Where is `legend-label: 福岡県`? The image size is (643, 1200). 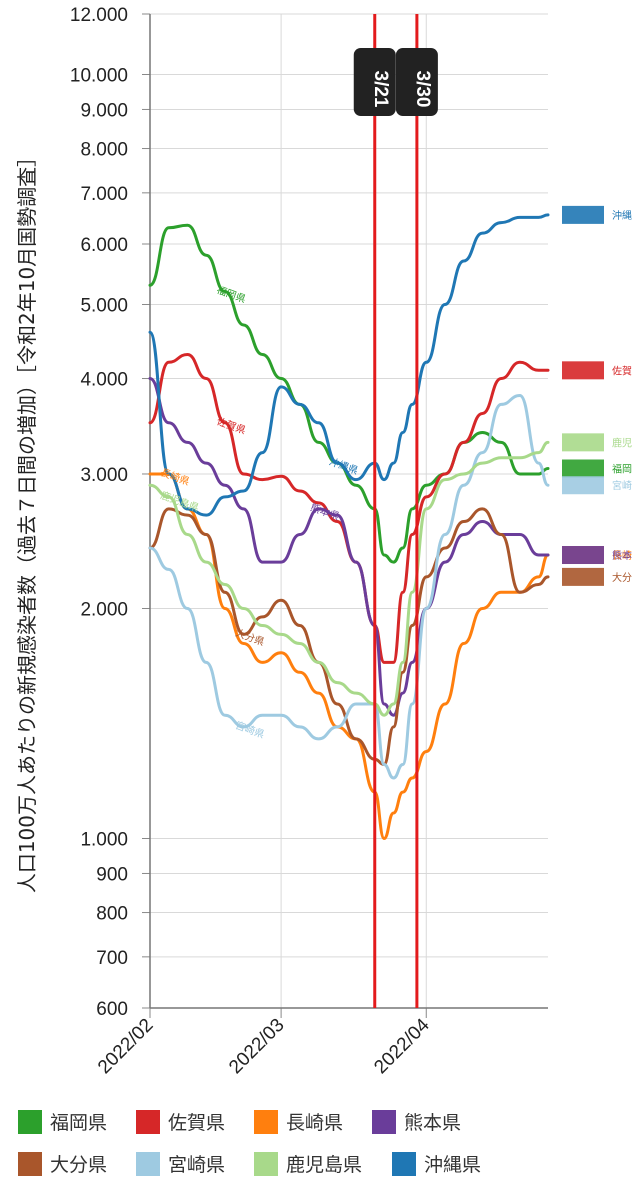 legend-label: 福岡県 is located at coordinates (79, 1123).